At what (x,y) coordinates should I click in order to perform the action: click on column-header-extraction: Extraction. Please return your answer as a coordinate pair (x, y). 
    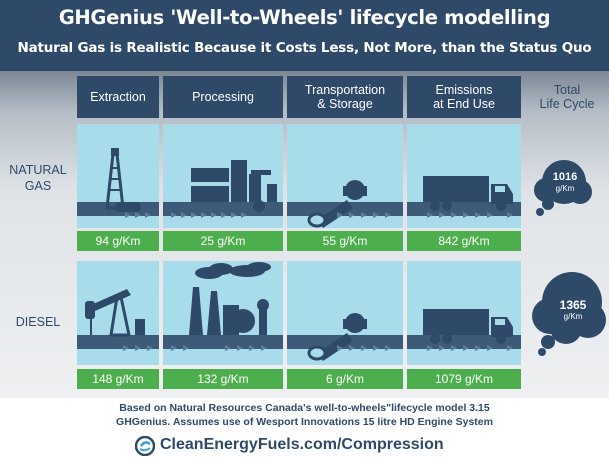
    Looking at the image, I should click on (118, 97).